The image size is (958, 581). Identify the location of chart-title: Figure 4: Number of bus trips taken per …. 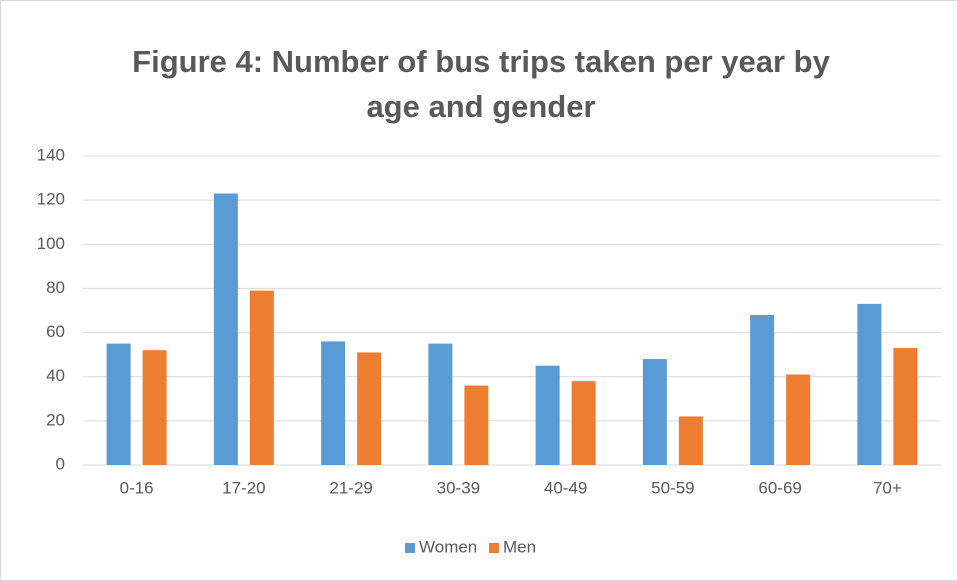
(481, 84).